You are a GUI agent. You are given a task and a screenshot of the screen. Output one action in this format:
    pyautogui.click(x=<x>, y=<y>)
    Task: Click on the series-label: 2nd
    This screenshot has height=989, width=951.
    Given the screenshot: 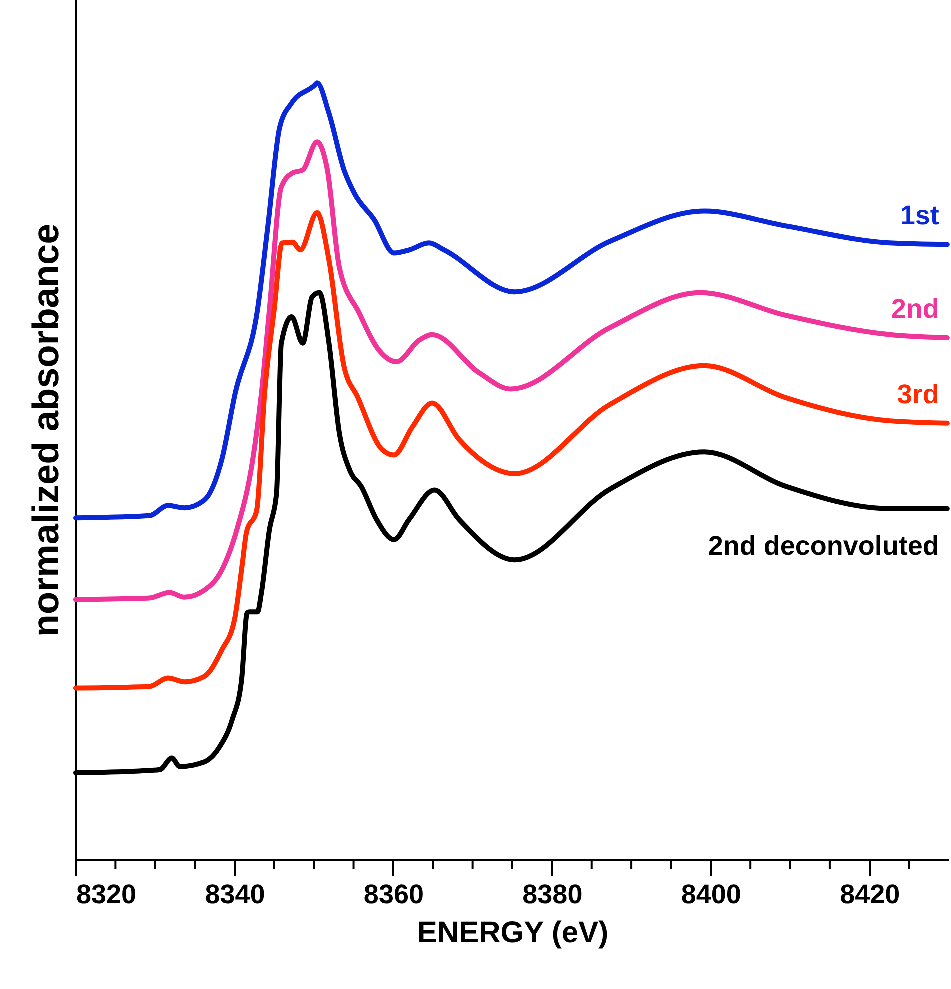 What is the action you would take?
    pyautogui.click(x=915, y=309)
    